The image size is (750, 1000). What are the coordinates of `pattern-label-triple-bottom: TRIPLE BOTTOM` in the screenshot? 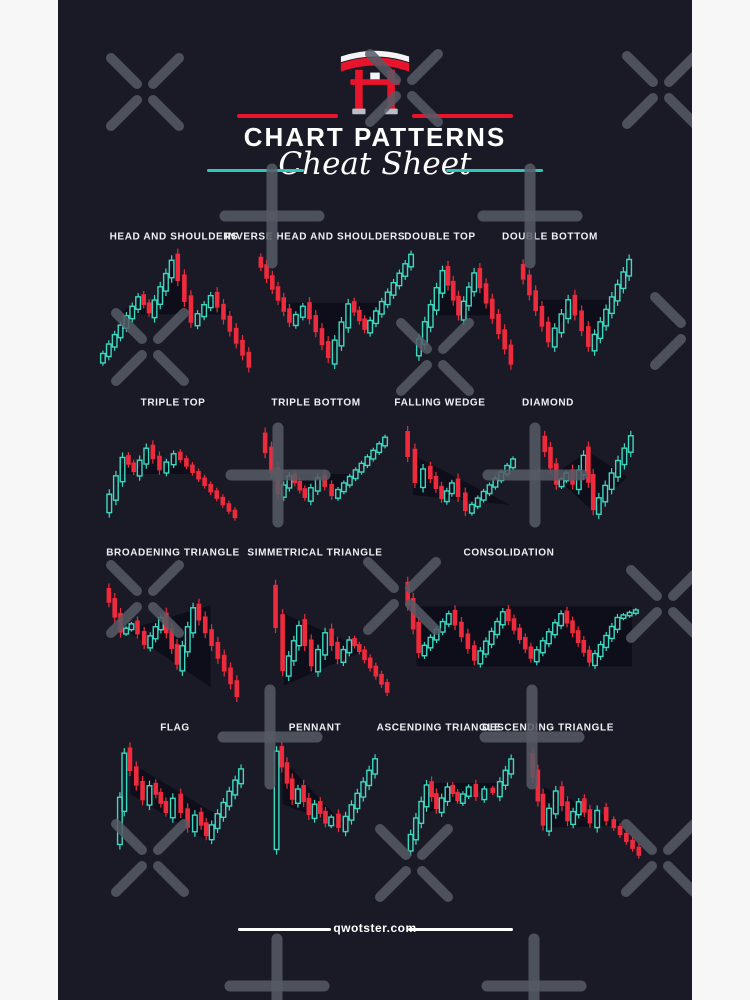 It's located at (316, 403).